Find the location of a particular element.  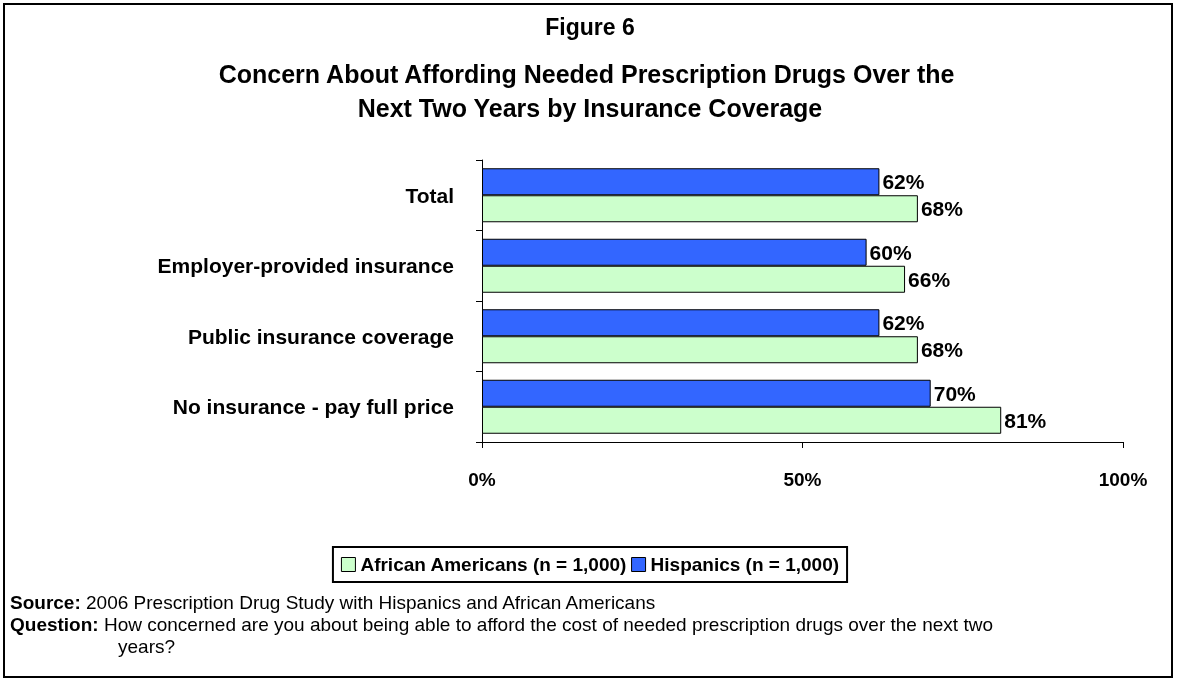

data-label: 66% is located at coordinates (929, 279).